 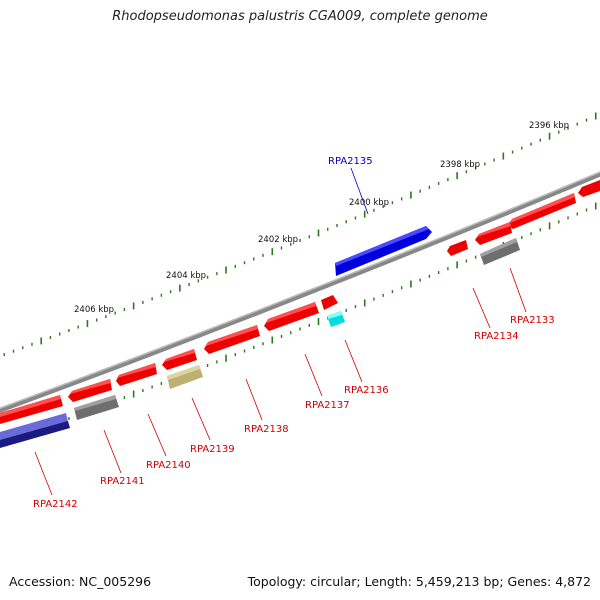 I want to click on gene-rpa2139-olive, so click(x=185, y=377).